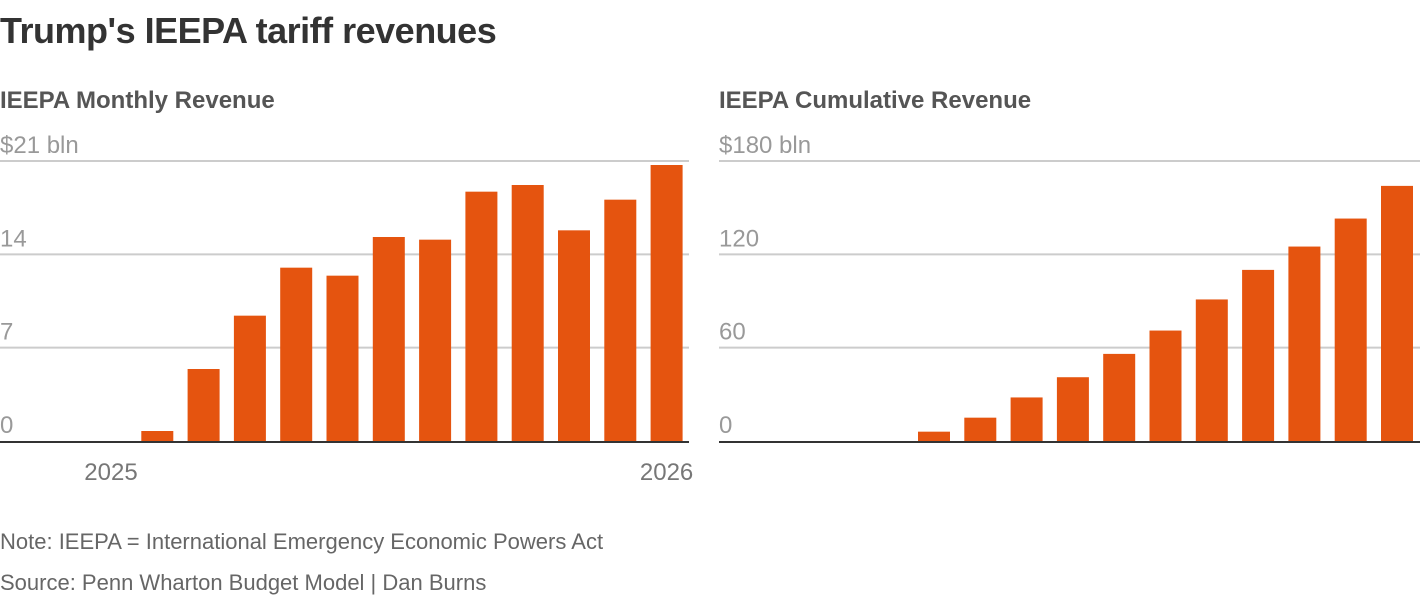  Describe the element at coordinates (39, 145) in the screenshot. I see `y-tick-label: $21 bln` at that location.